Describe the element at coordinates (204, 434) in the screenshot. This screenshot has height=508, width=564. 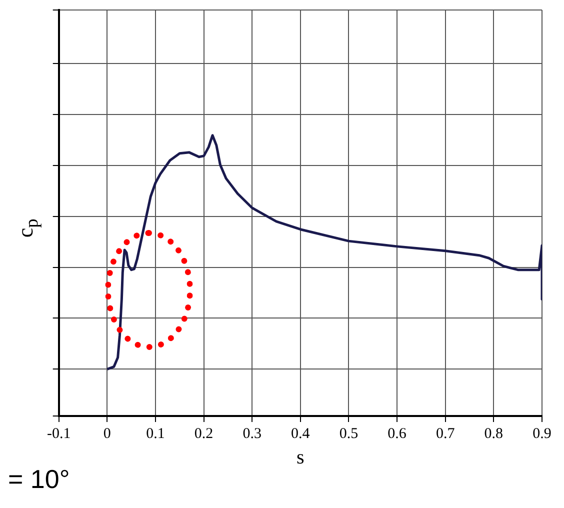
I see `x-tick-label: 0.2` at that location.